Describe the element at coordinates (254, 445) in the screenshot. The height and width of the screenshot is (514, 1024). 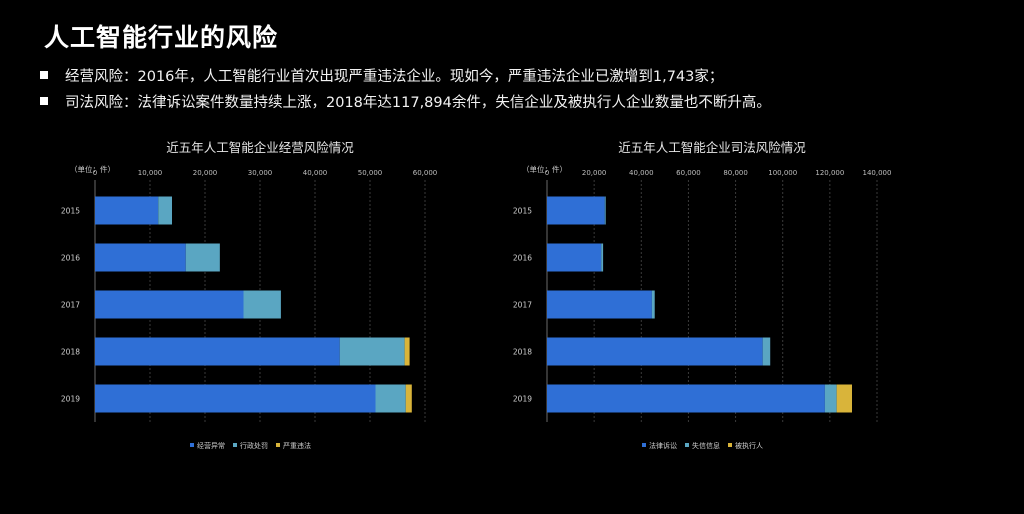
I see `legend-label: 行政处罚` at that location.